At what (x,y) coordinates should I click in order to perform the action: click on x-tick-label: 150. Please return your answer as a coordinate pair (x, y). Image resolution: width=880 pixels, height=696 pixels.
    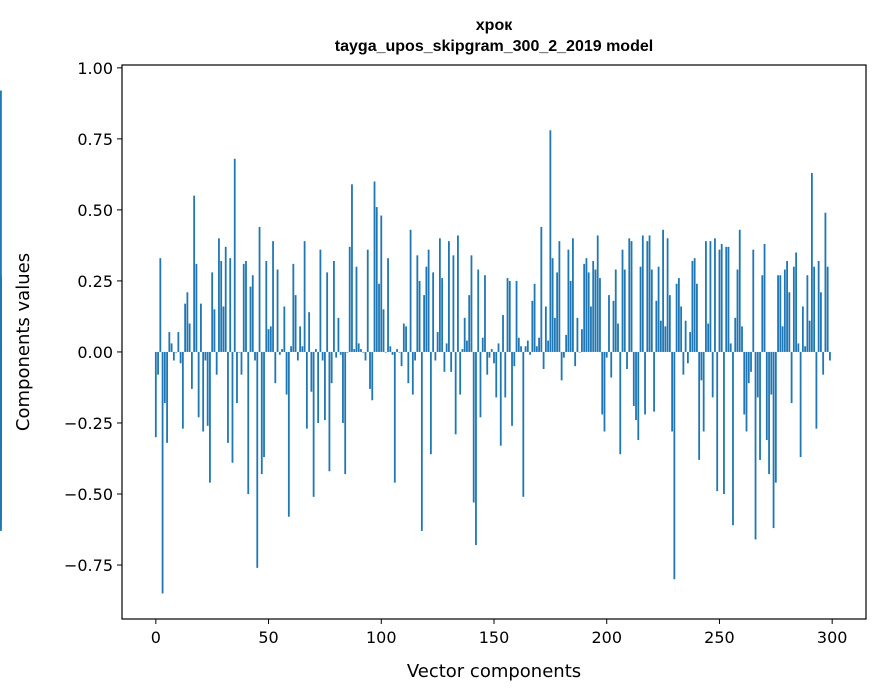
    Looking at the image, I should click on (494, 637).